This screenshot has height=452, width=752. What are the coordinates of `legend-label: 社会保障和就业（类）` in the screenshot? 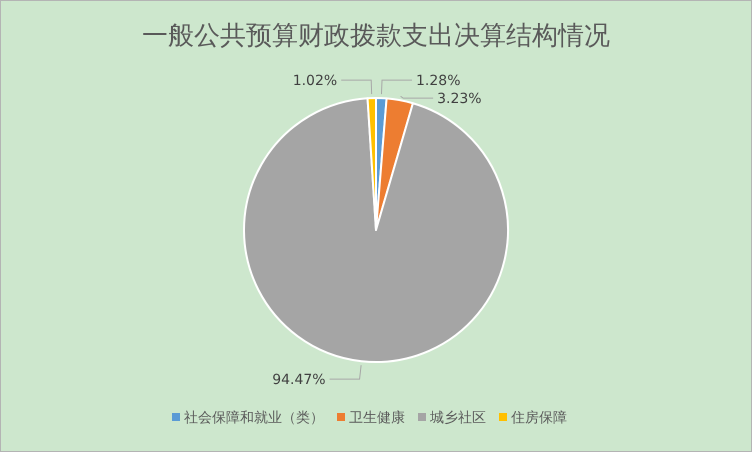 It's located at (254, 418).